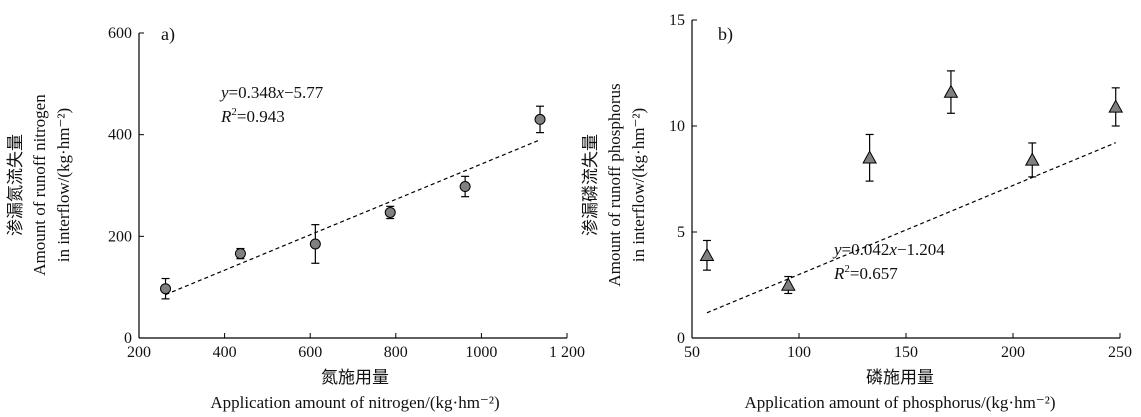 The height and width of the screenshot is (417, 1141). I want to click on panel-b-x-tick-label: 50, so click(692, 352).